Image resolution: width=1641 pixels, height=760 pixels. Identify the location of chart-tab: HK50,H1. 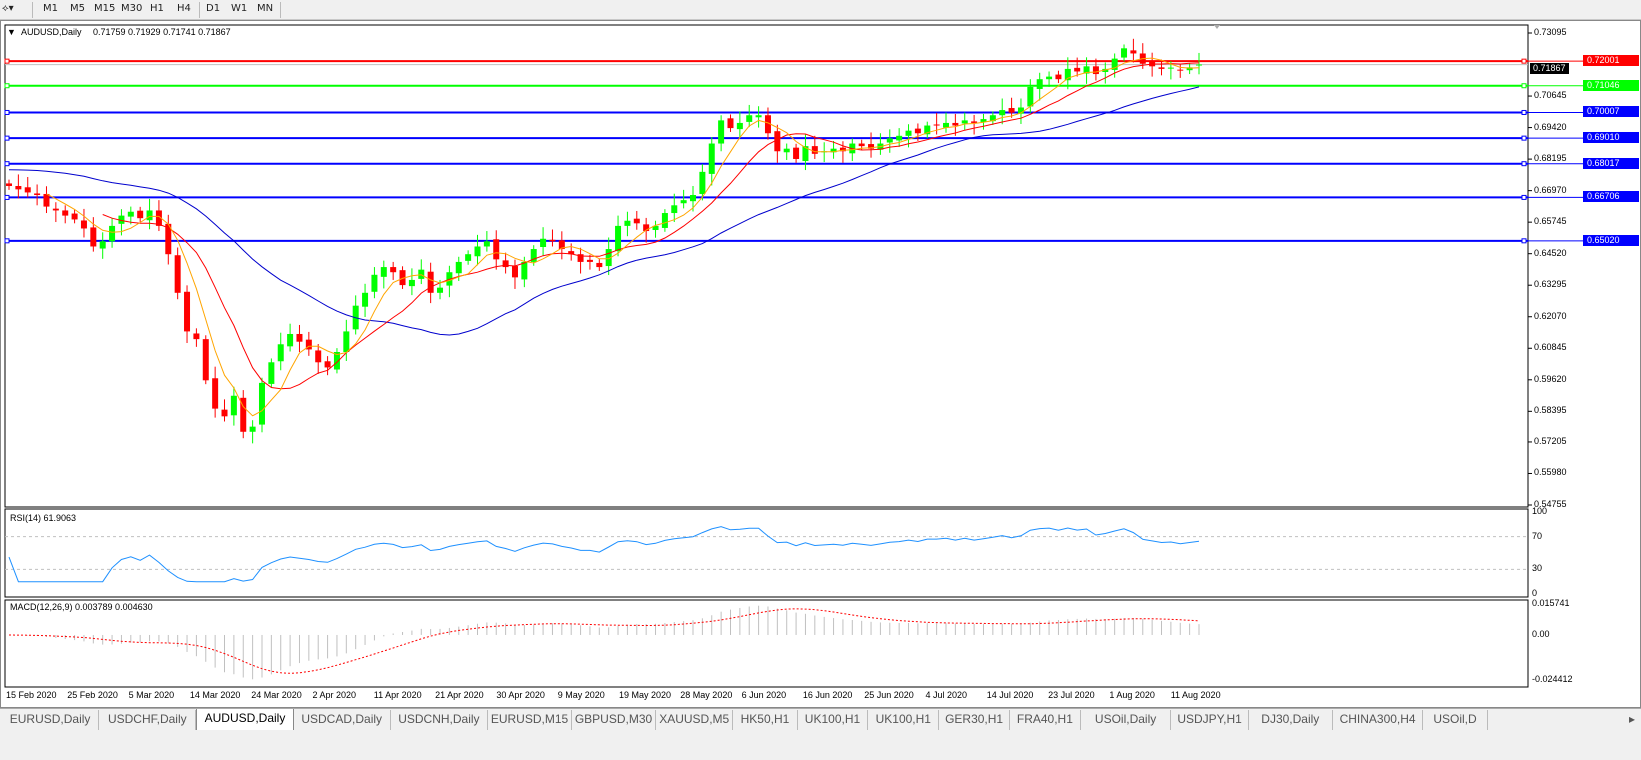
(765, 720).